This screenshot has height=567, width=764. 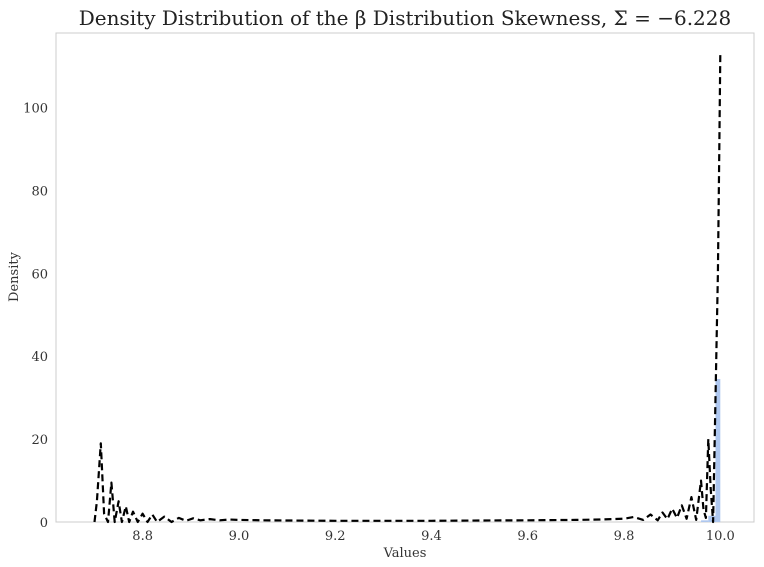 What do you see at coordinates (624, 536) in the screenshot?
I see `x-tick-label: 9.8` at bounding box center [624, 536].